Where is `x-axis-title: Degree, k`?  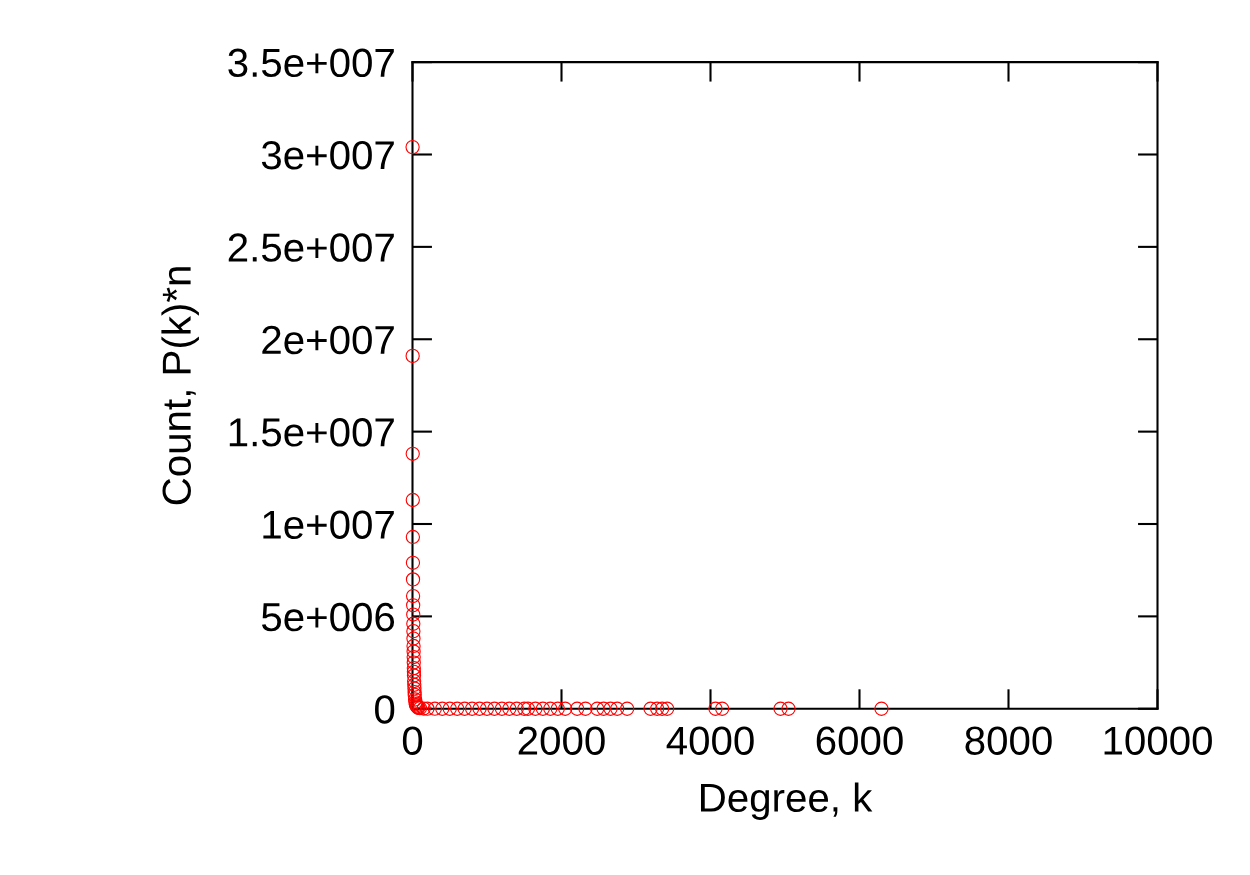 x-axis-title: Degree, k is located at coordinates (787, 801).